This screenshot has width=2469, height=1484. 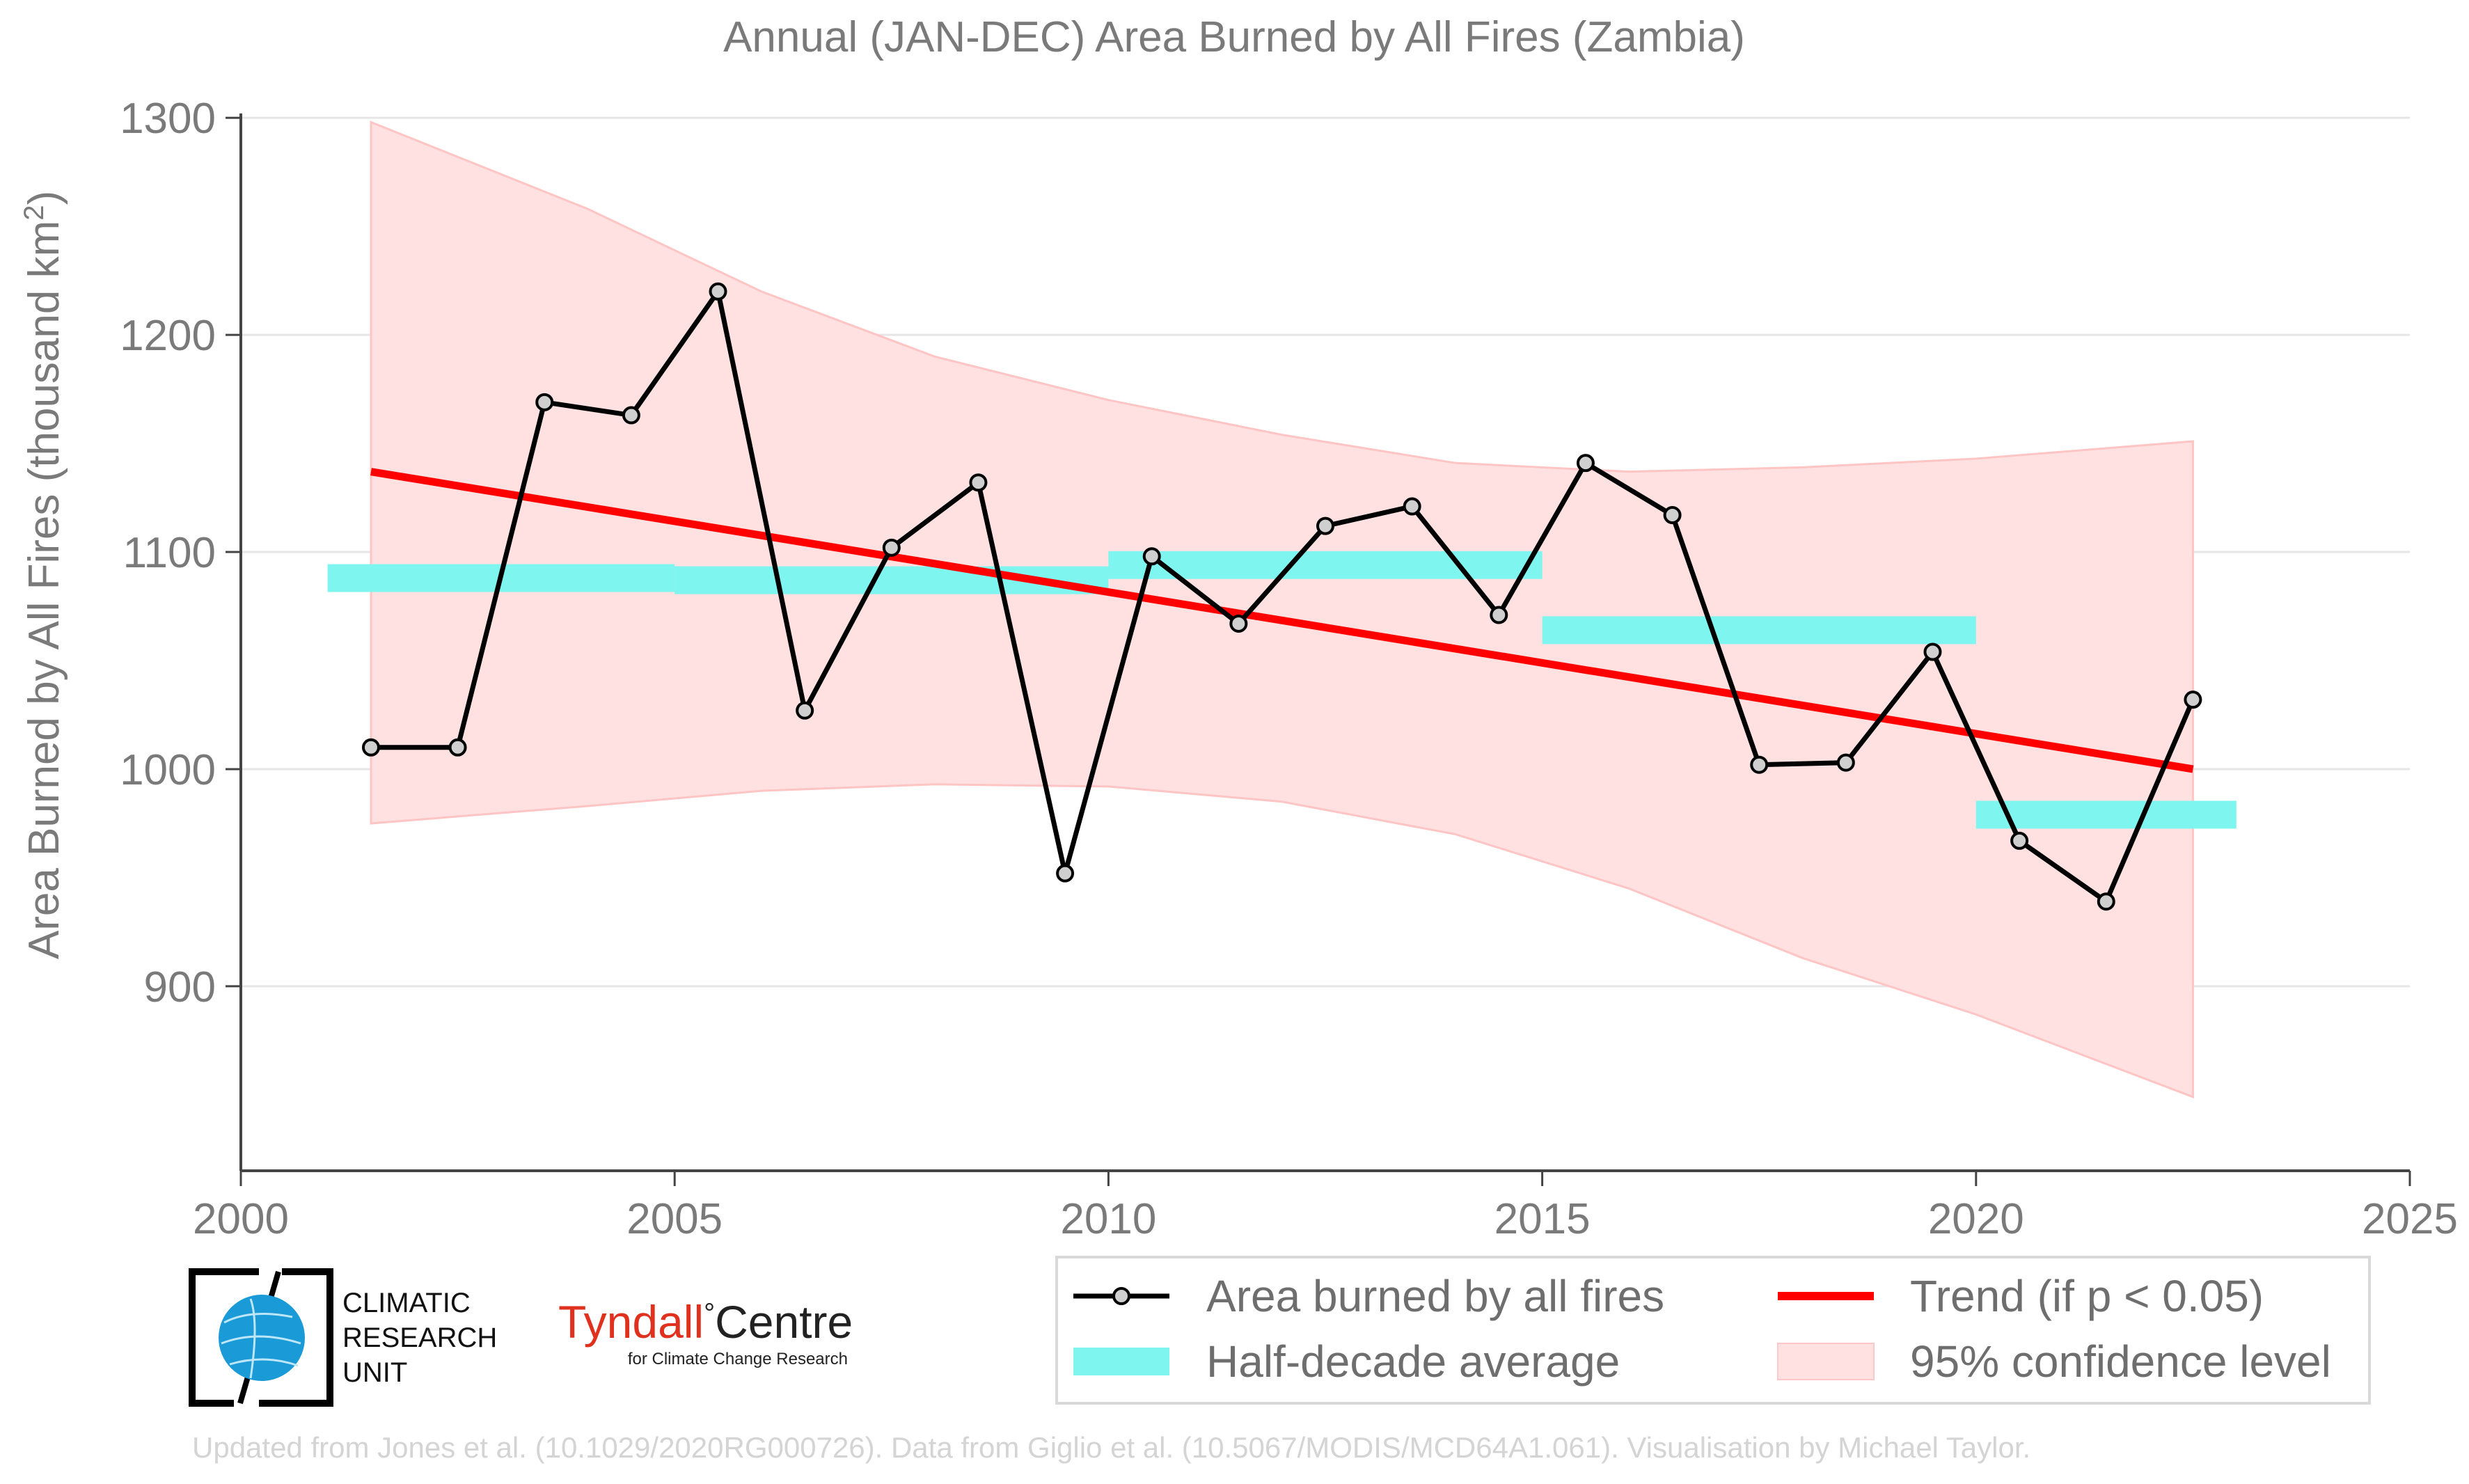 What do you see at coordinates (631, 1322) in the screenshot?
I see `tyndall-logo-name: Tyndall` at bounding box center [631, 1322].